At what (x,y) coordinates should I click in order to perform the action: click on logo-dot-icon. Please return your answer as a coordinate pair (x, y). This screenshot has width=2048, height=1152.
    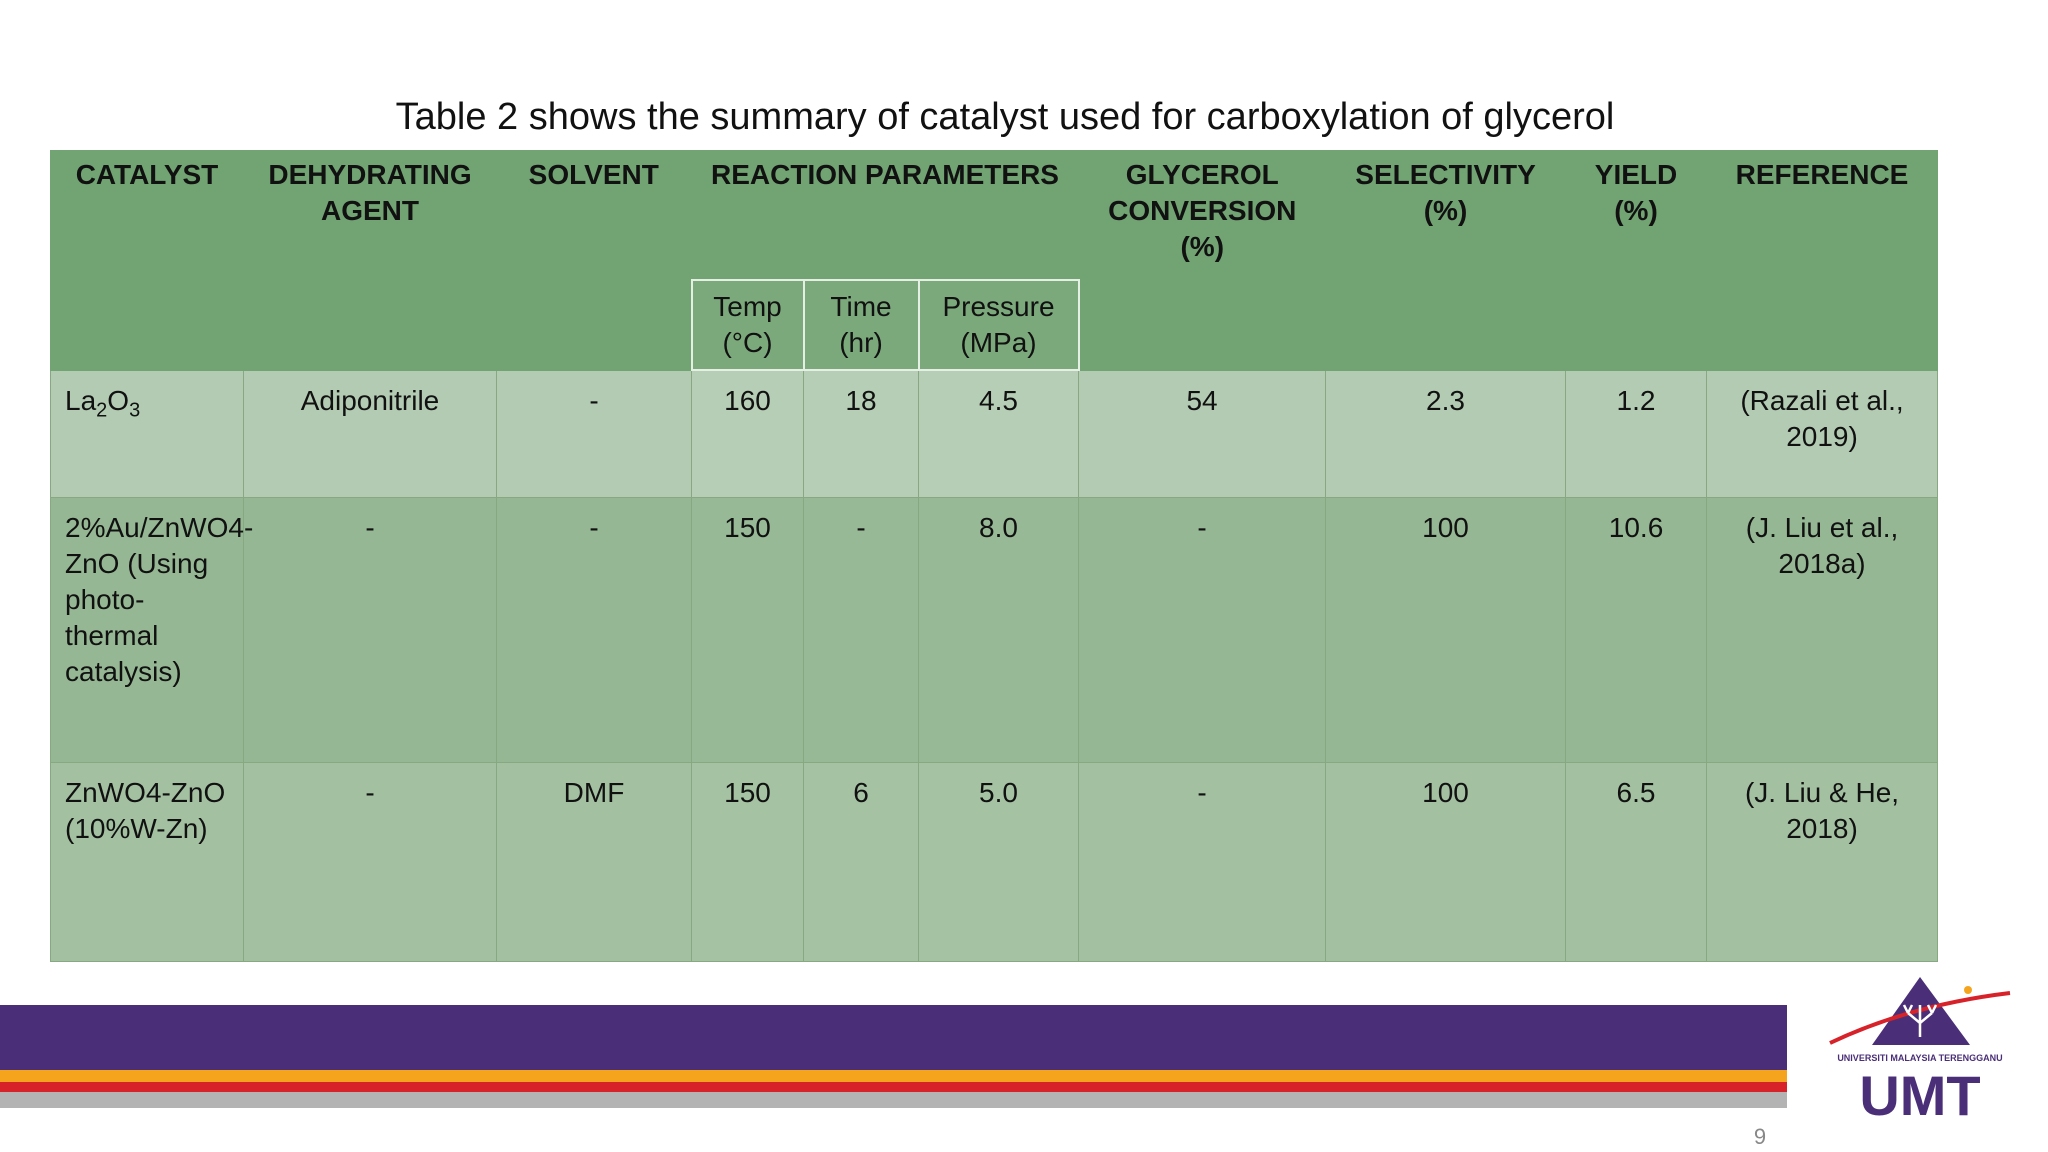
    Looking at the image, I should click on (1968, 990).